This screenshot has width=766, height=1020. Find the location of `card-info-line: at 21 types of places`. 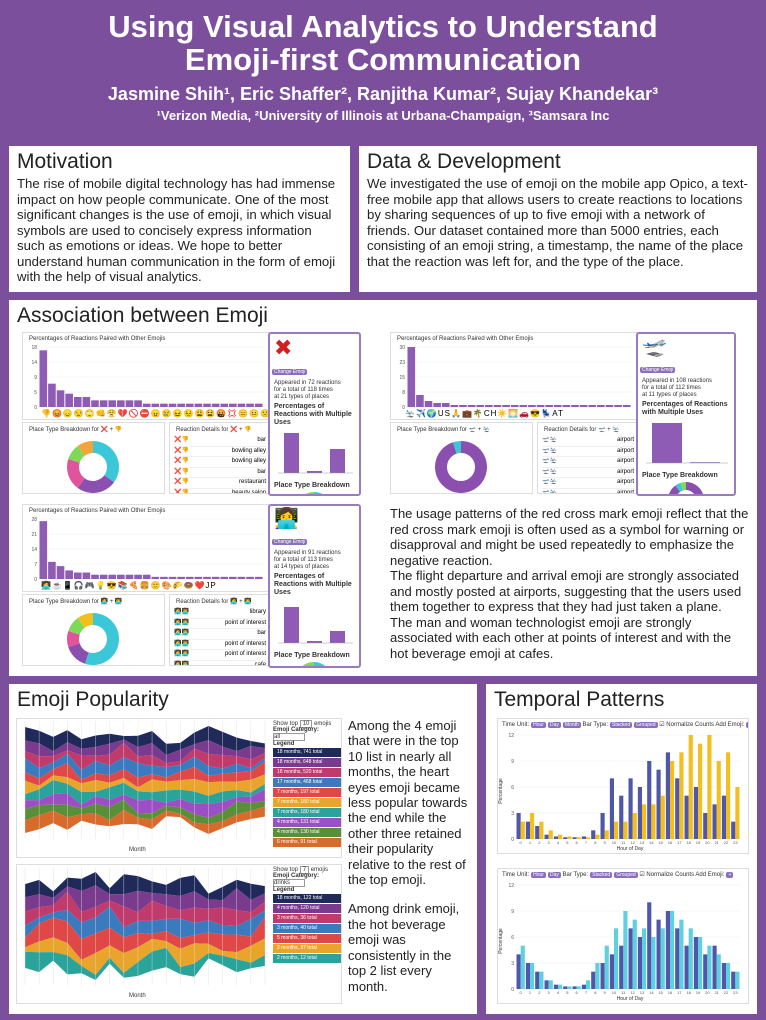

card-info-line: at 21 types of places is located at coordinates (302, 397).